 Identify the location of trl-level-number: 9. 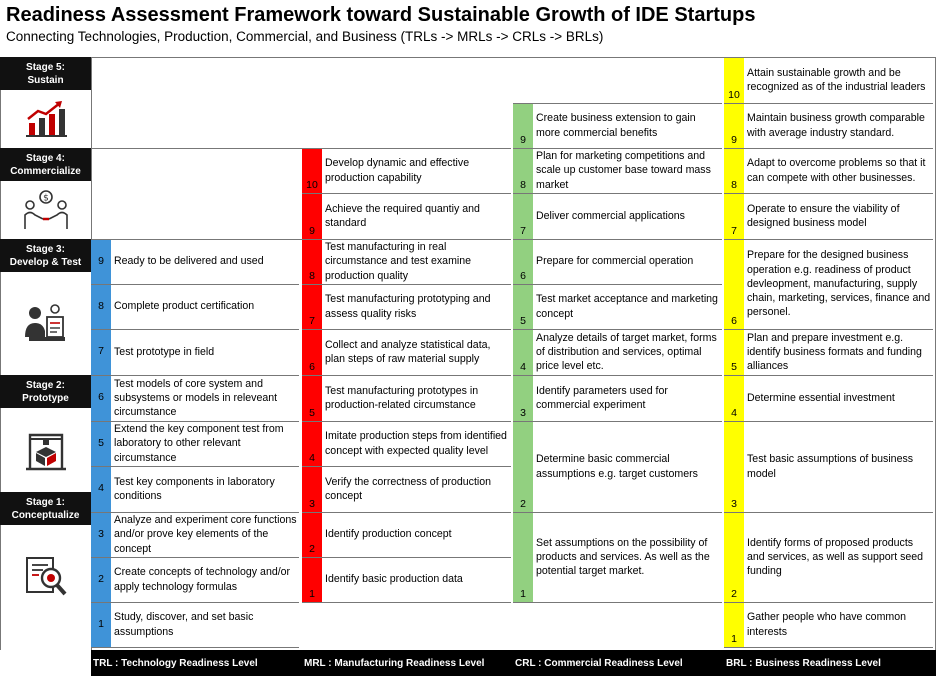
(101, 260).